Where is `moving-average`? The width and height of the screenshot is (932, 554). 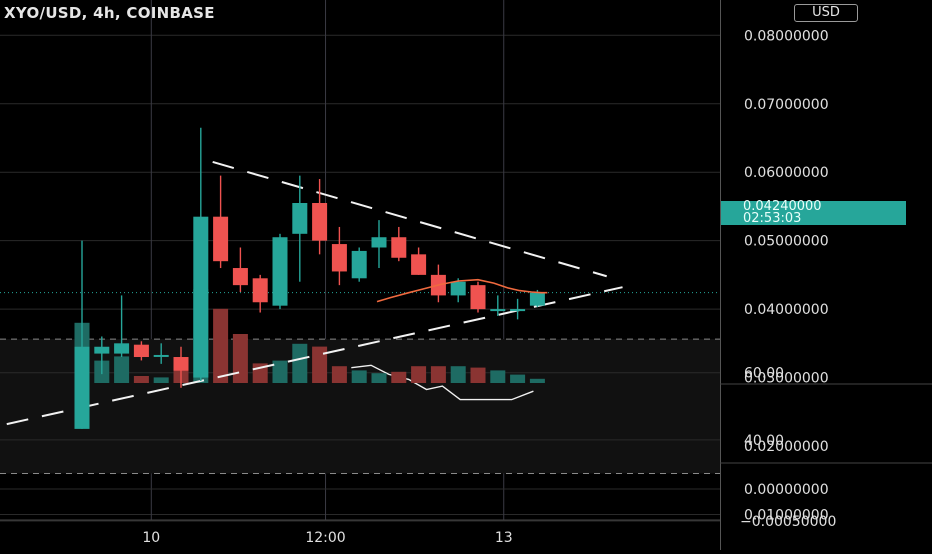
moving-average is located at coordinates (462, 290).